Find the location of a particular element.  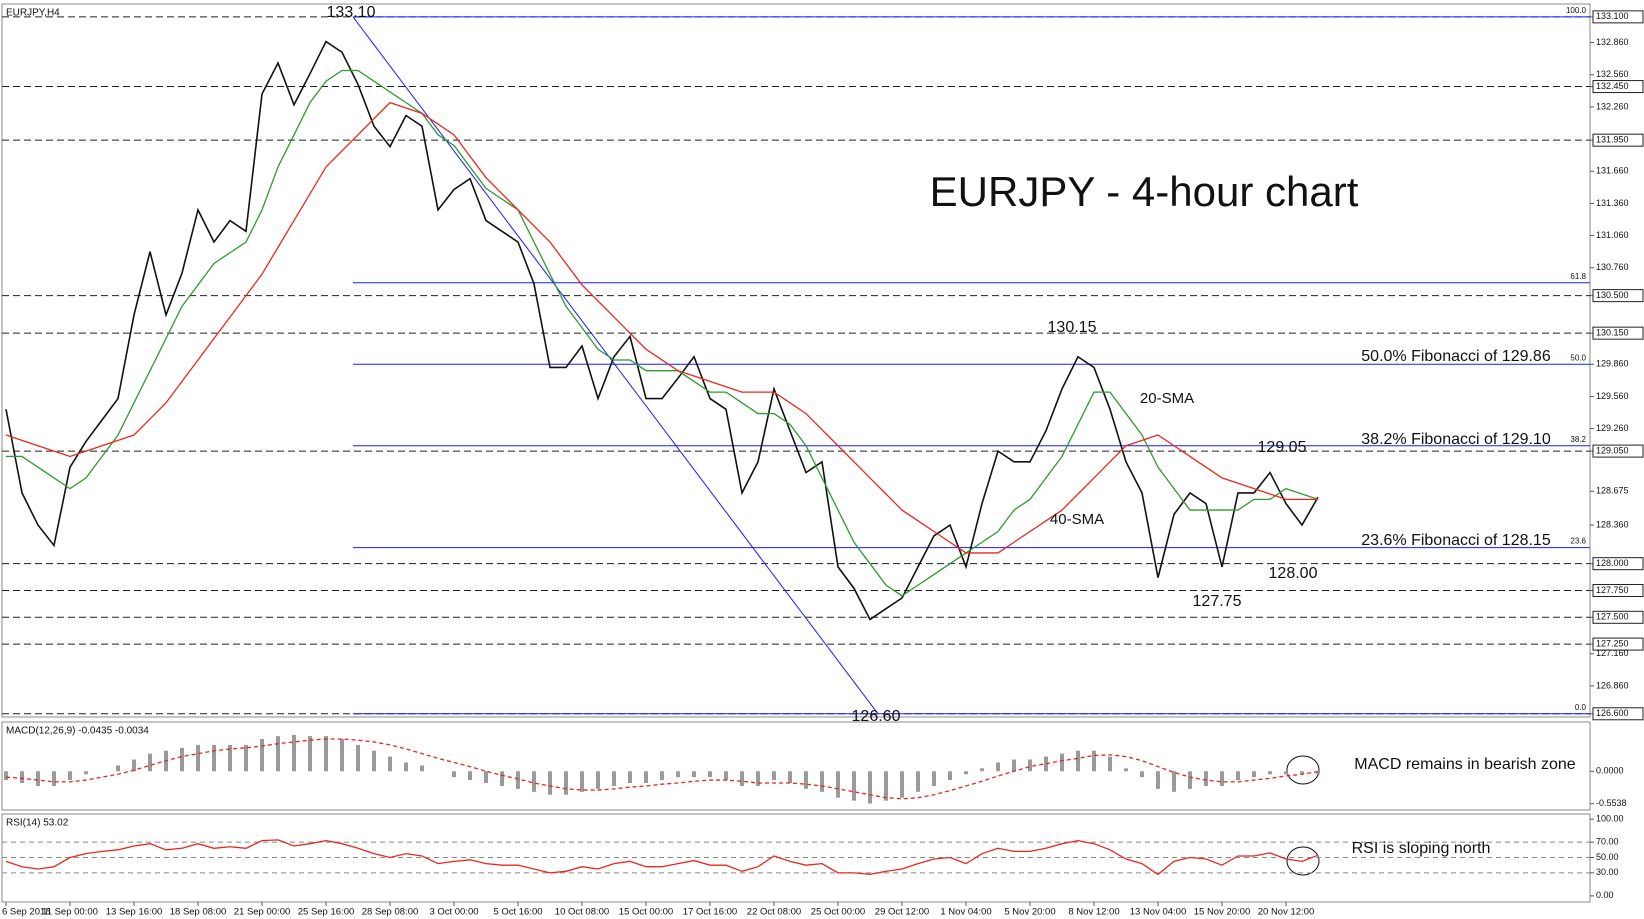

y-tick-label: 100.00 is located at coordinates (1610, 819).